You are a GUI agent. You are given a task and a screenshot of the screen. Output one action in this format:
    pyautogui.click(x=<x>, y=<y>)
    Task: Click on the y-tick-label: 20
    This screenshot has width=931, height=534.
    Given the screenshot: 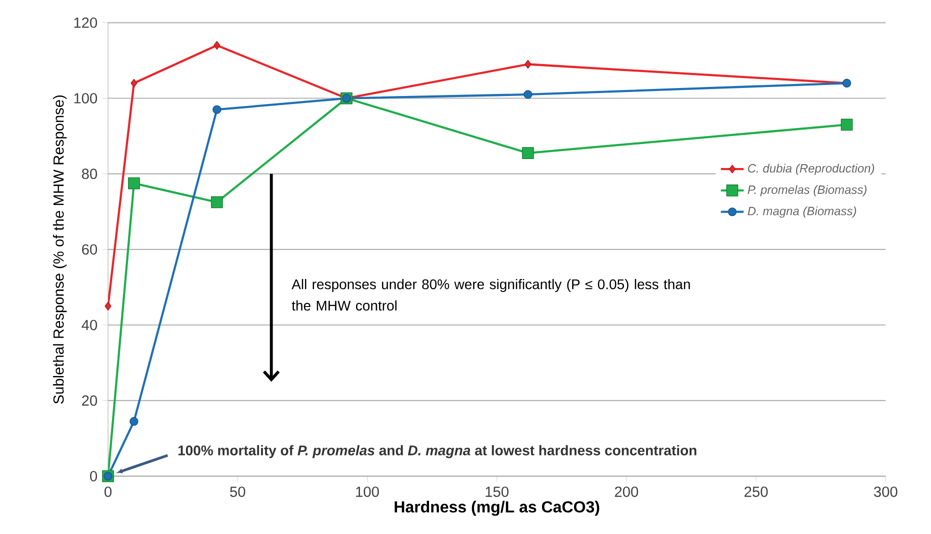 What is the action you would take?
    pyautogui.click(x=90, y=401)
    